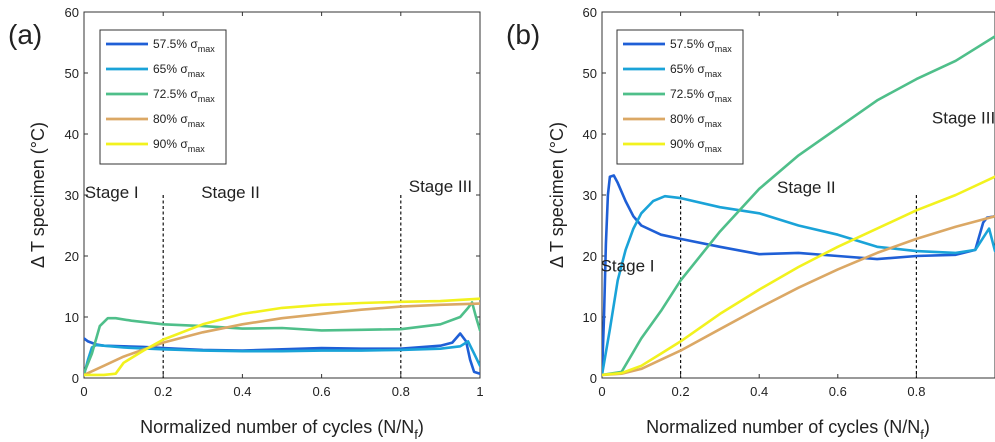 Image resolution: width=995 pixels, height=442 pixels. What do you see at coordinates (479, 391) in the screenshot?
I see `x-tick-label: 1` at bounding box center [479, 391].